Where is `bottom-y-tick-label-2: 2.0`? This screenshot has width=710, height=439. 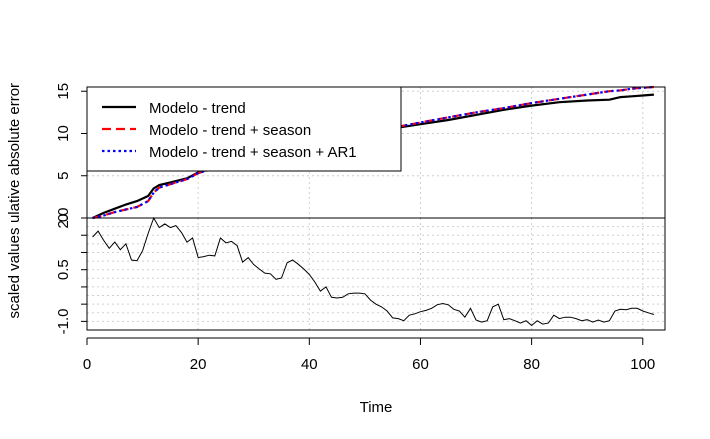 bottom-y-tick-label-2: 2.0 is located at coordinates (63, 218).